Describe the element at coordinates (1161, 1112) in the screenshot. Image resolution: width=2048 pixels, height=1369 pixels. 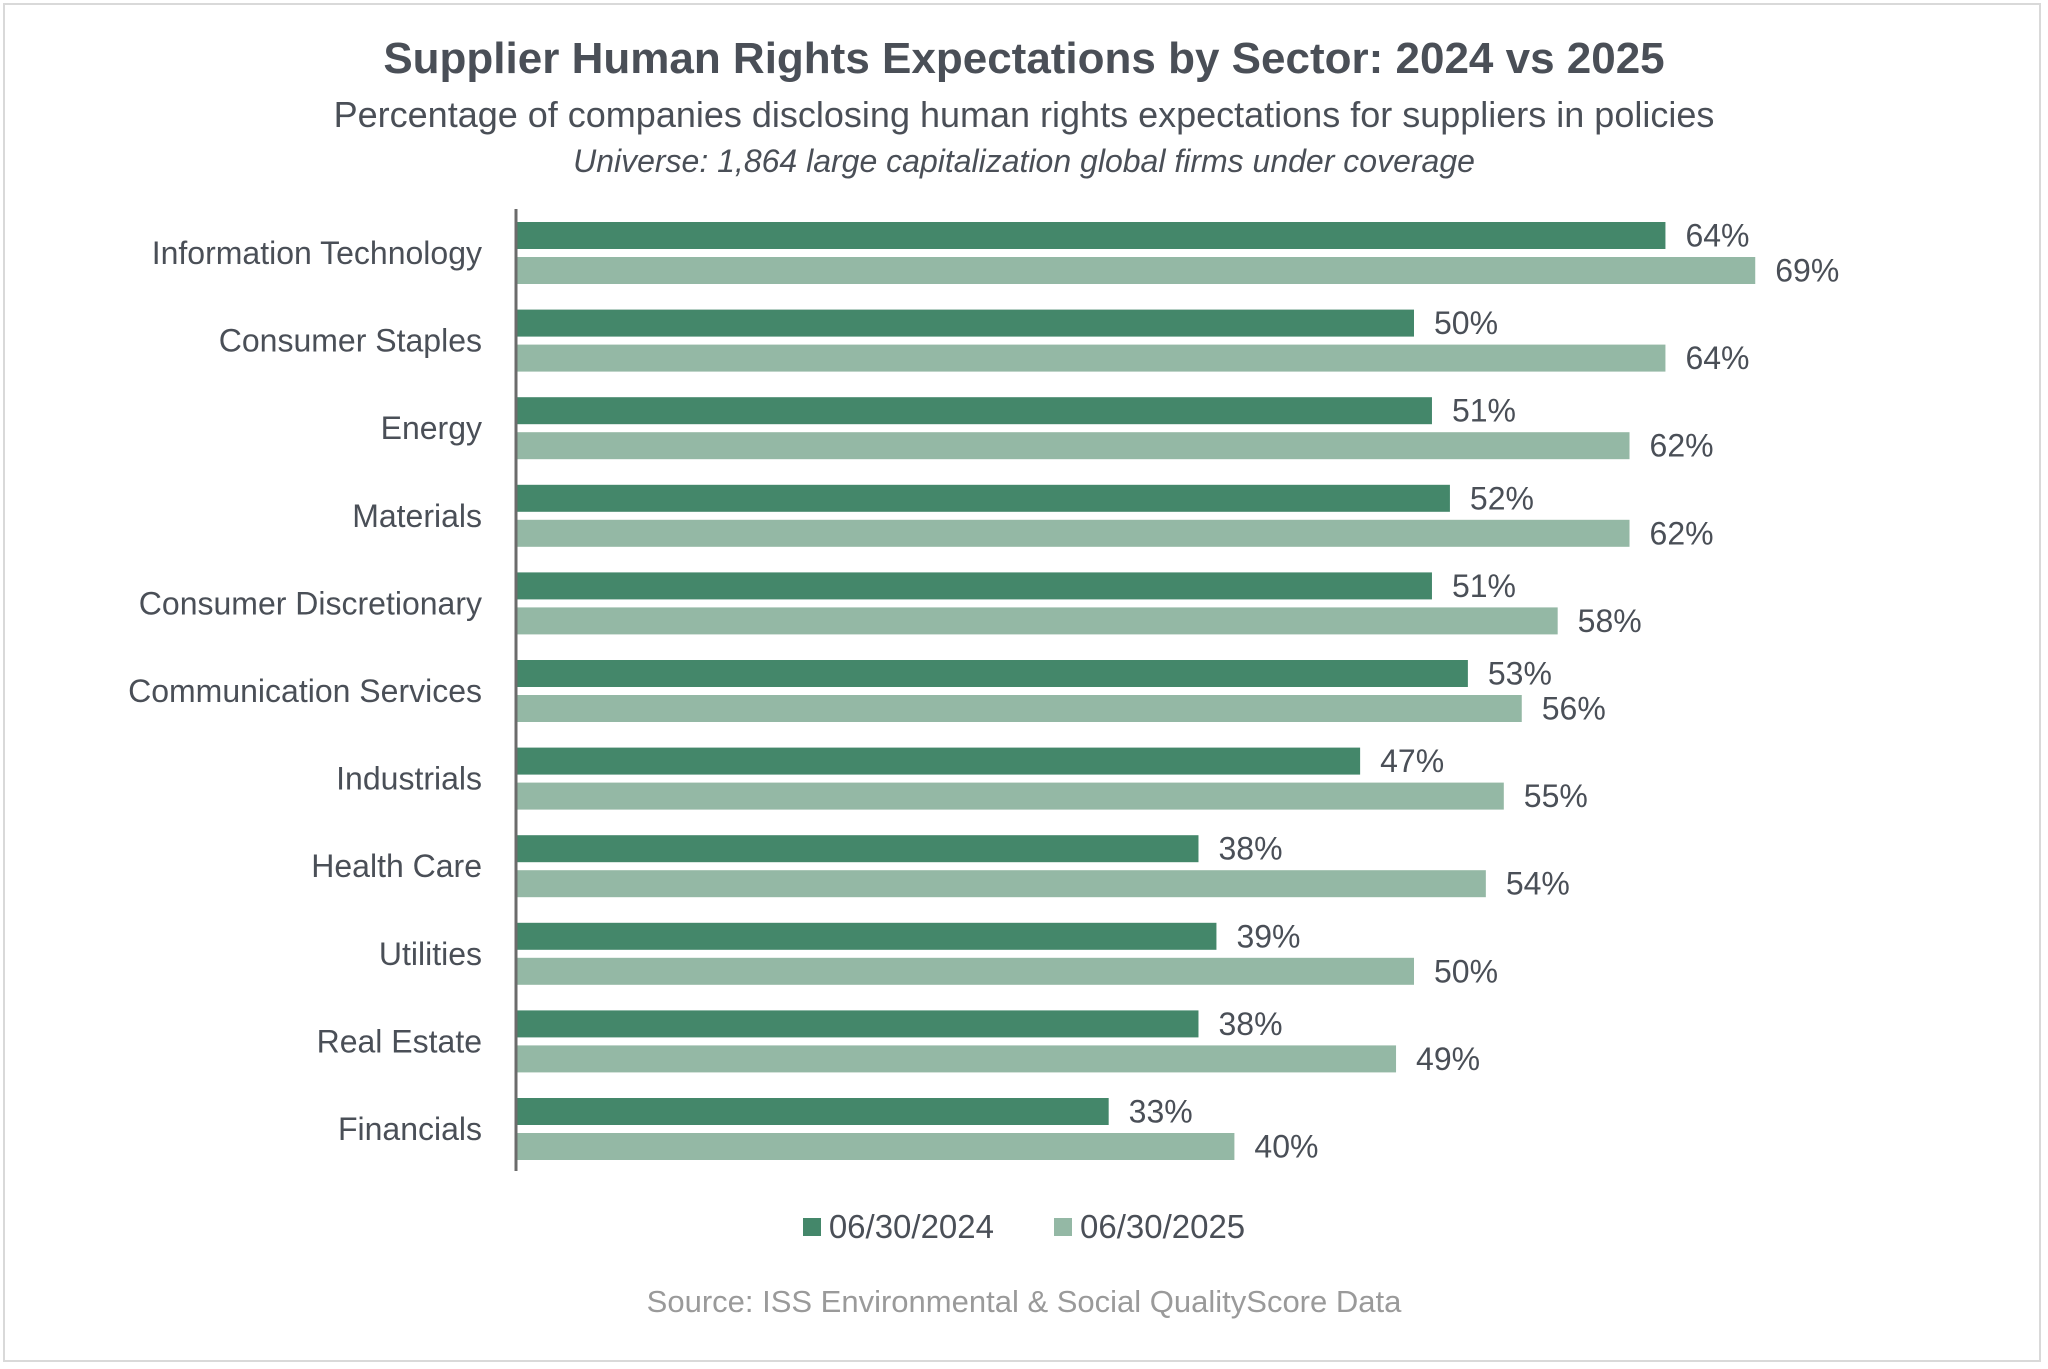
I see `data-label: 33%` at that location.